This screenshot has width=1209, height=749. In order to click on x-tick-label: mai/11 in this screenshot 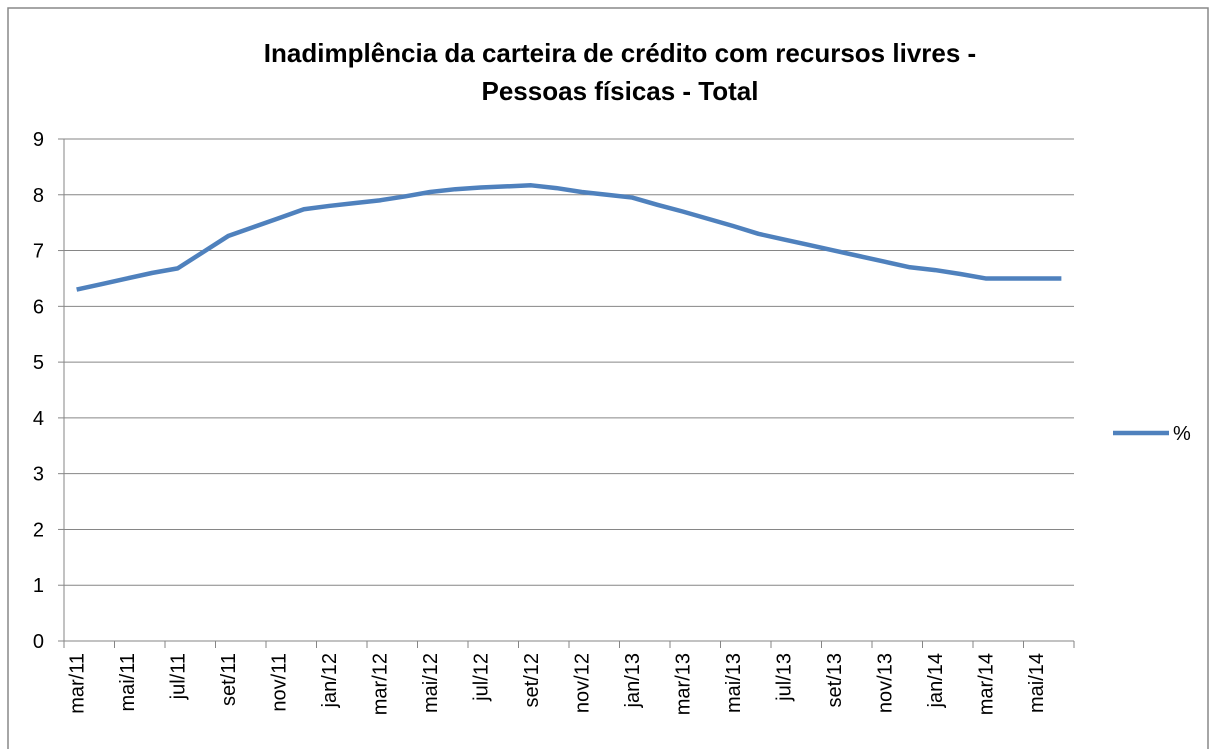, I will do `click(128, 682)`.